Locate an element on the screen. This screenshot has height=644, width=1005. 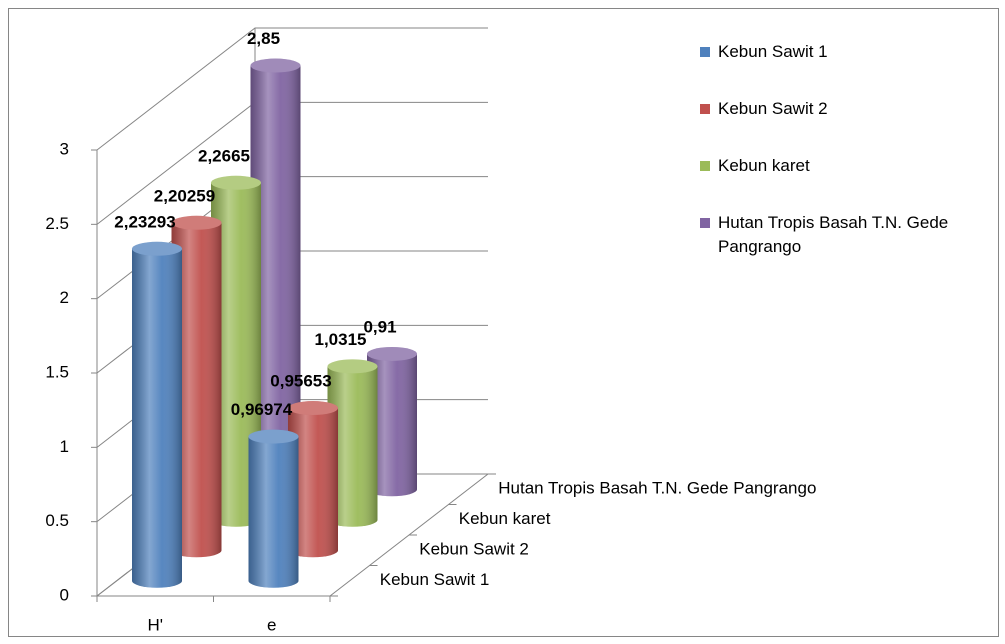
depth-tick-label: Hutan Tropis Basah T.N. Gede Pangrango is located at coordinates (657, 488).